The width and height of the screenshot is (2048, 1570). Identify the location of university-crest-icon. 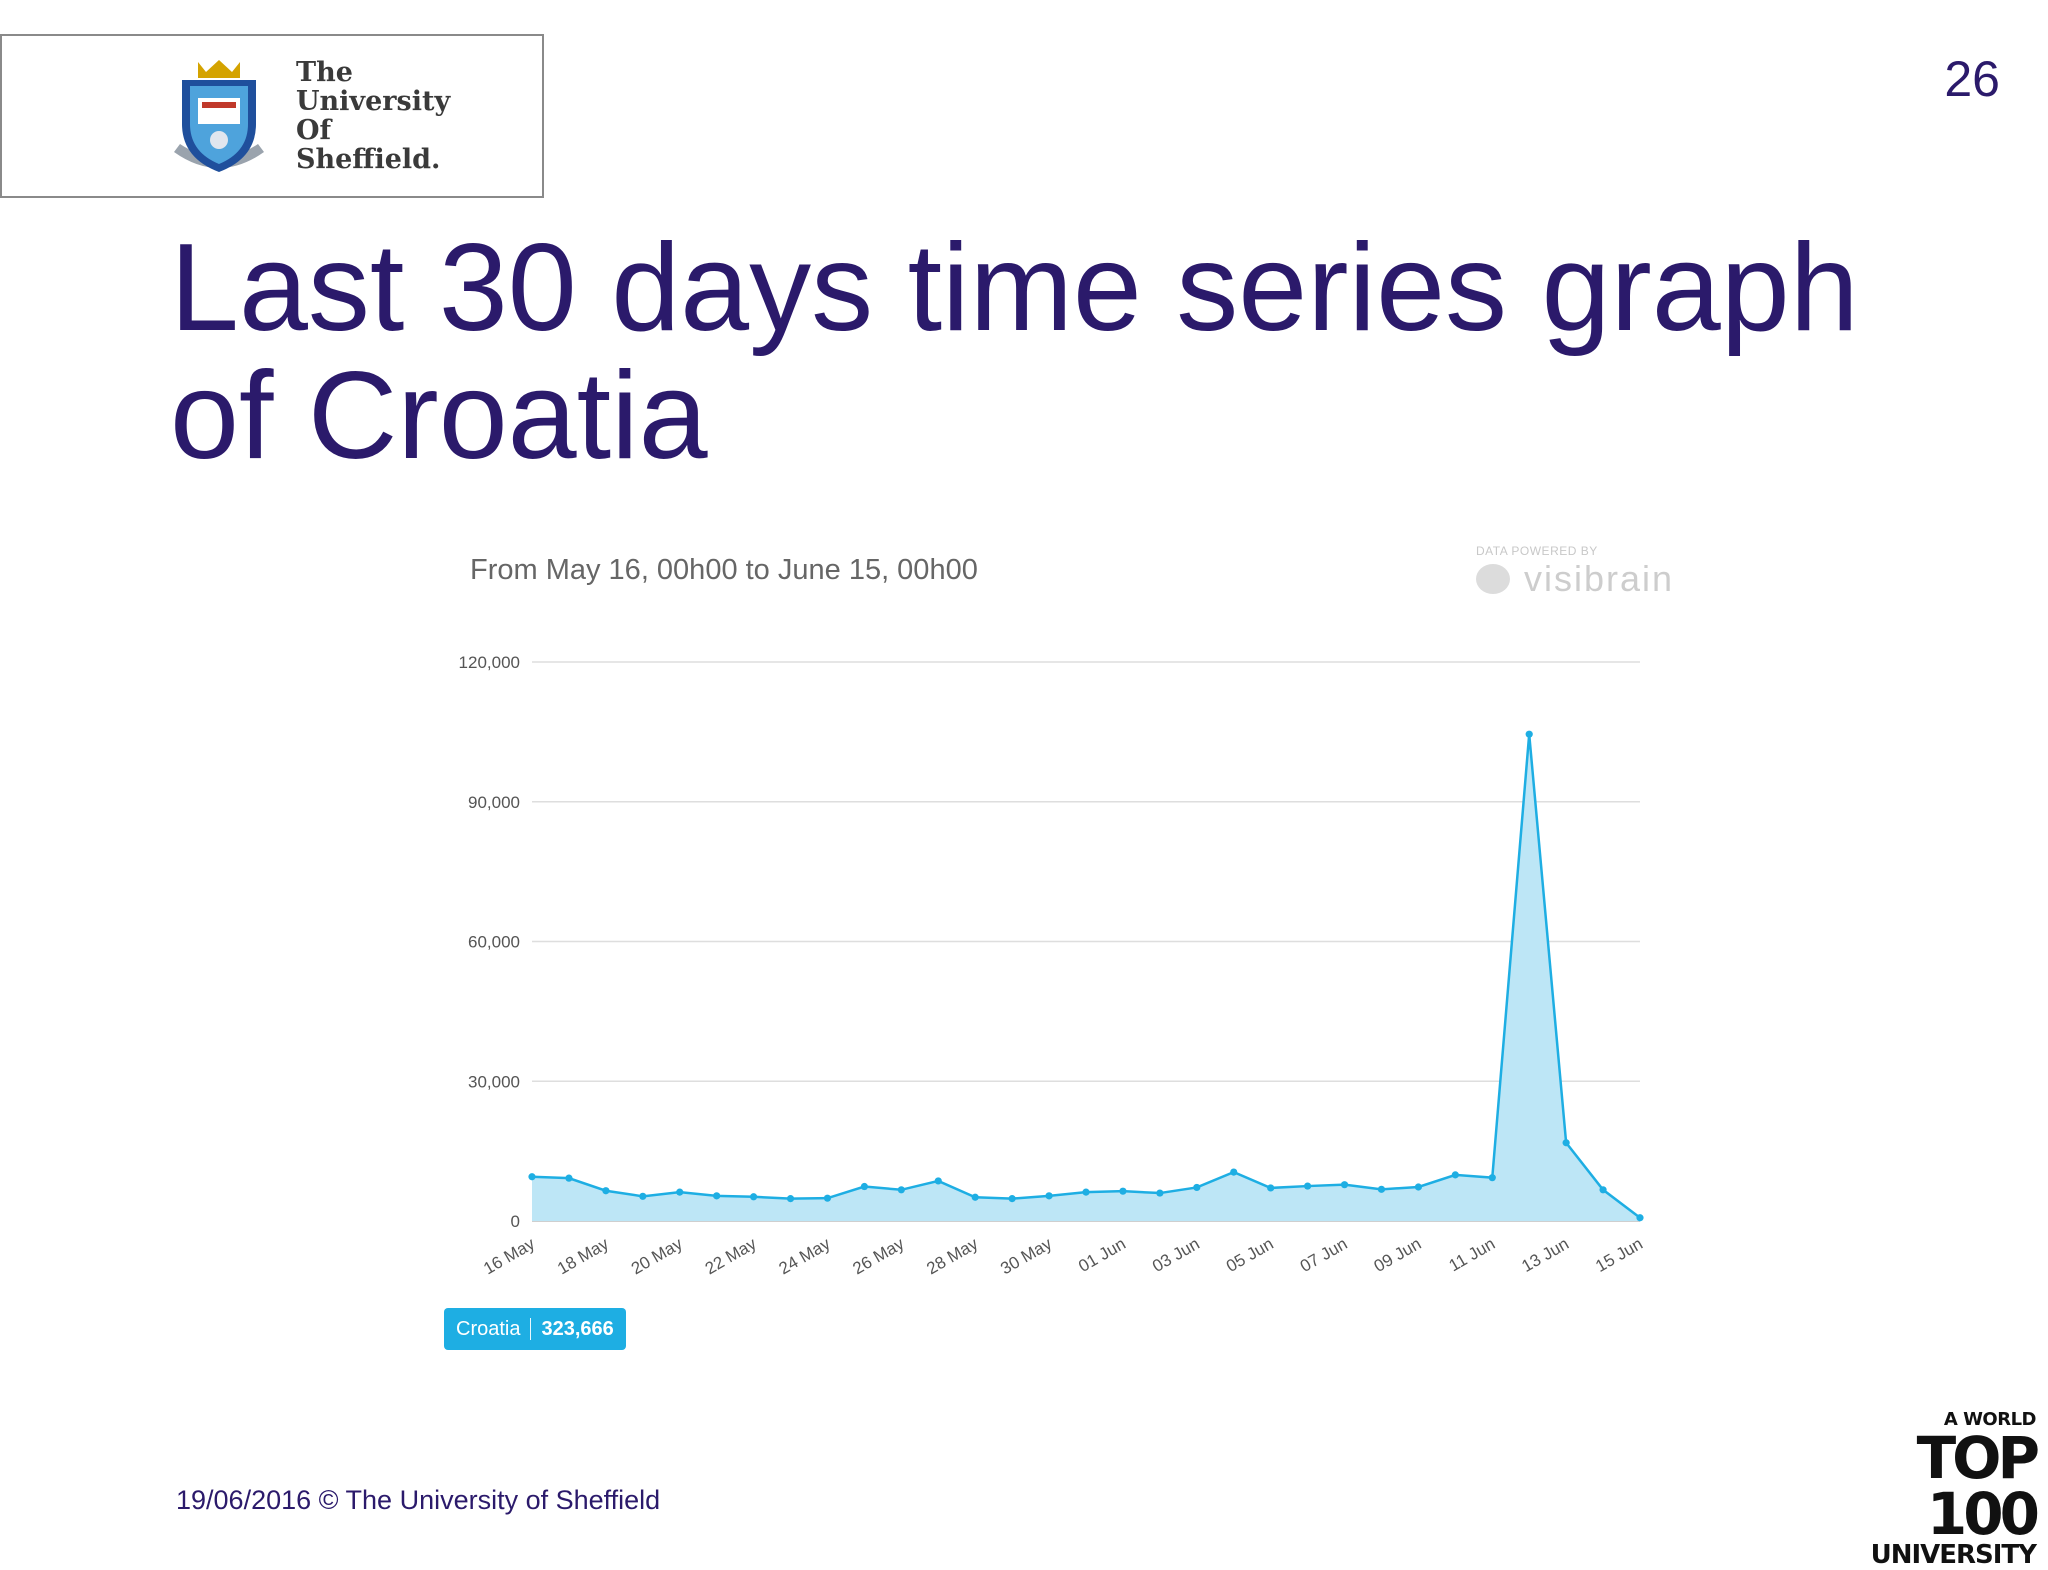
(219, 116).